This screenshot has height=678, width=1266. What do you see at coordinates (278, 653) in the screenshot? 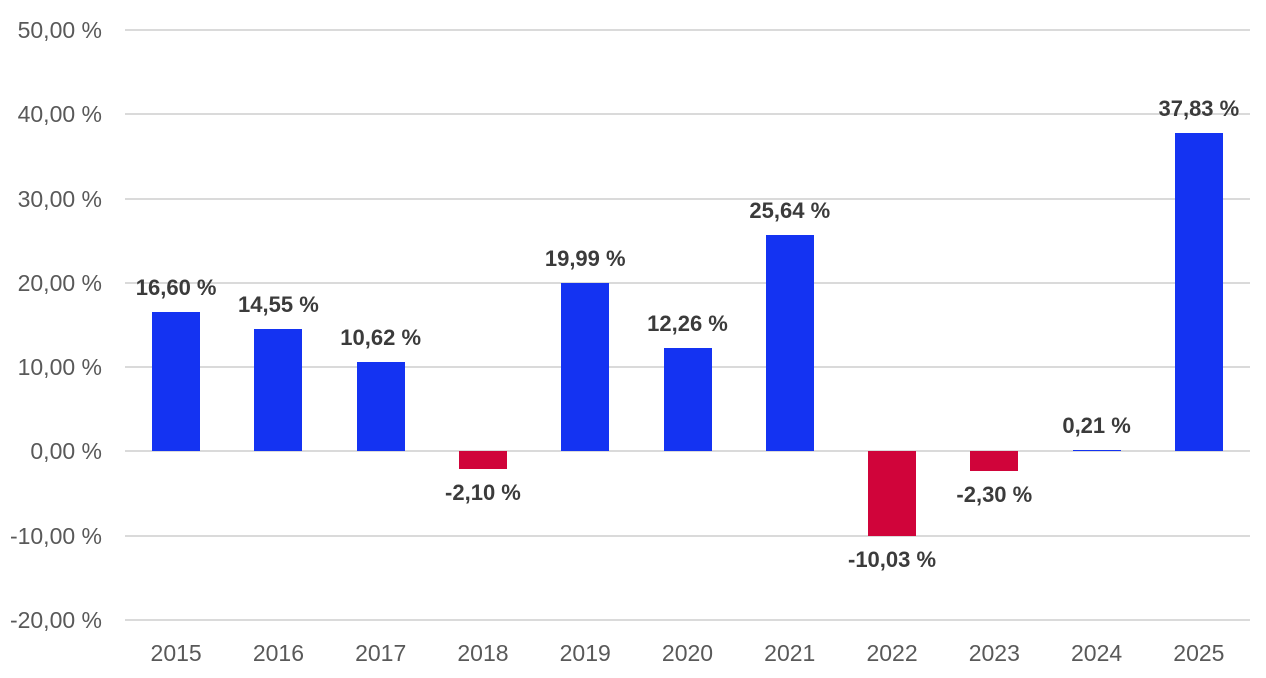
I see `x-axis-tick-label: 2016` at bounding box center [278, 653].